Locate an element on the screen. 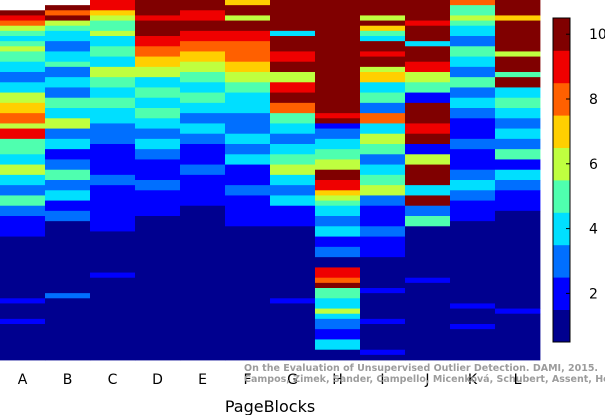 Image resolution: width=605 pixels, height=415 pixels. x-tick-label: H is located at coordinates (337, 380).